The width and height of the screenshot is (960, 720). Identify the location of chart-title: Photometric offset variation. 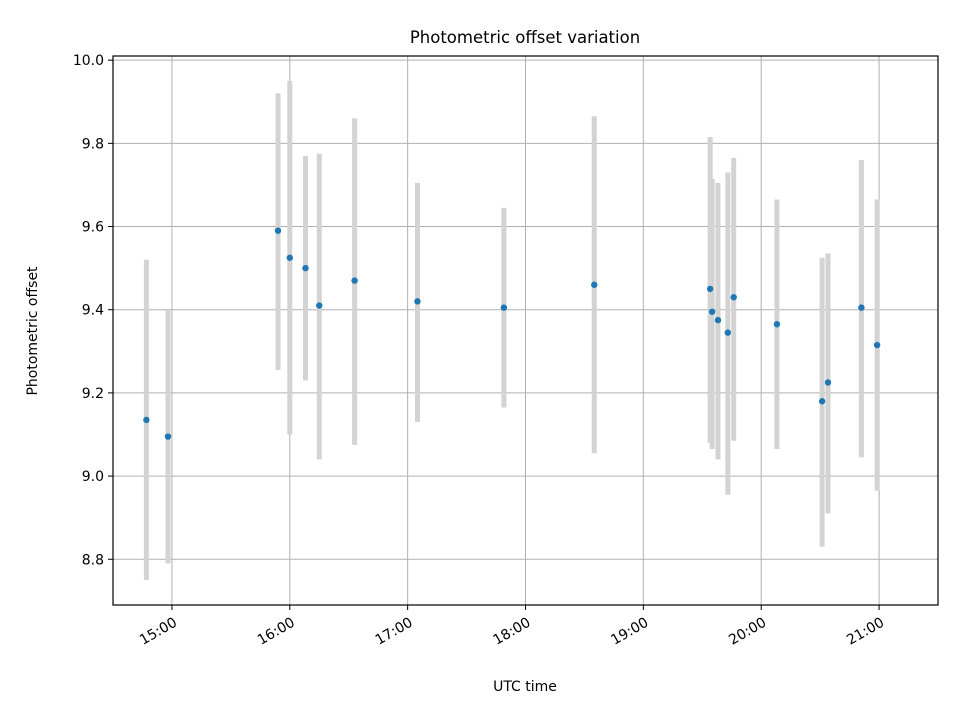
(525, 37).